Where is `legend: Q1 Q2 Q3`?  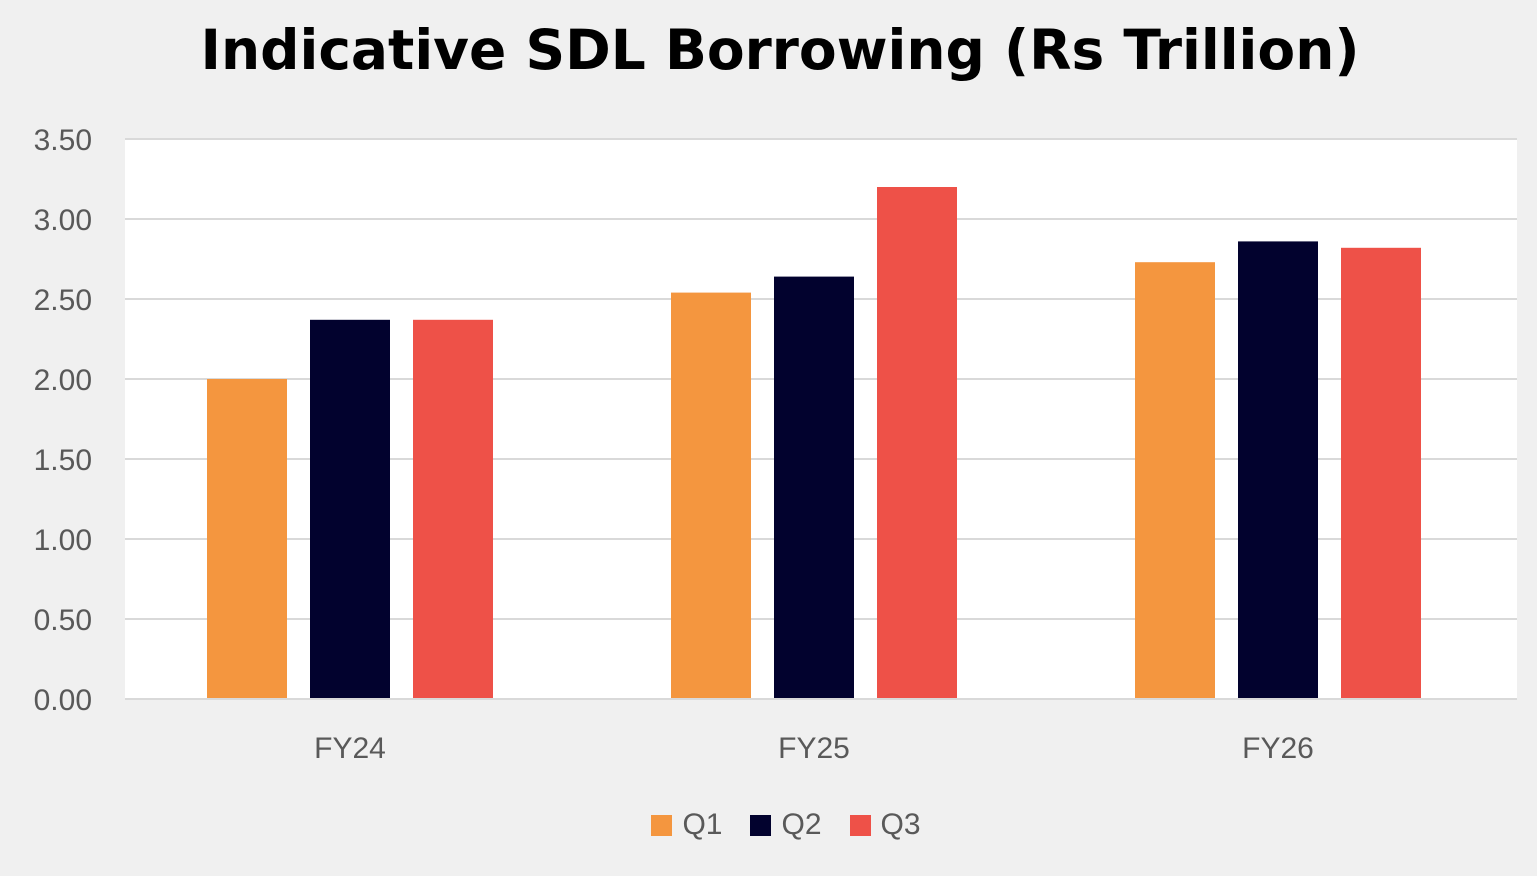 legend: Q1 Q2 Q3 is located at coordinates (768, 825).